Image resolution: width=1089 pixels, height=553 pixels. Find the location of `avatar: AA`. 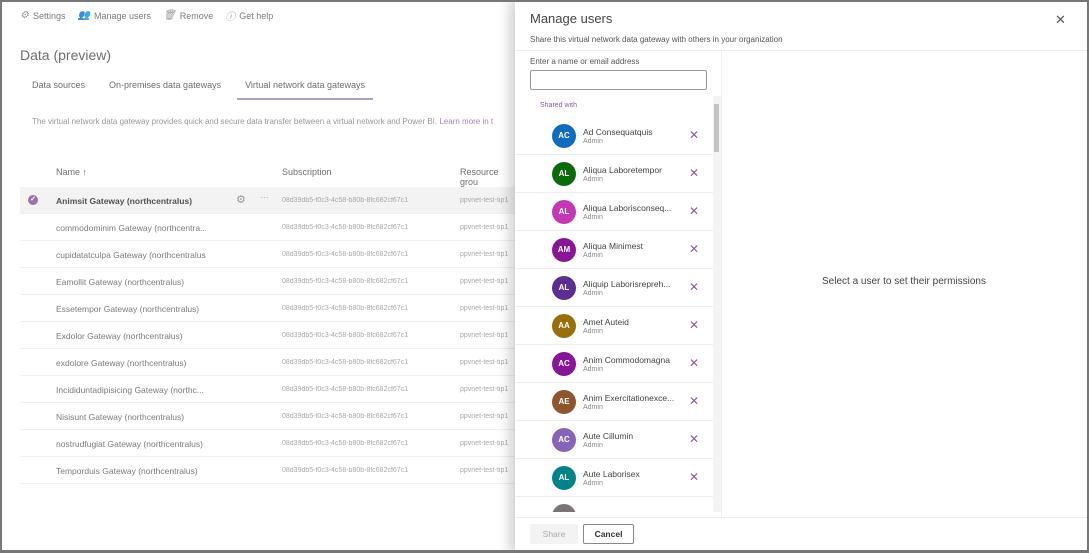

avatar: AA is located at coordinates (564, 326).